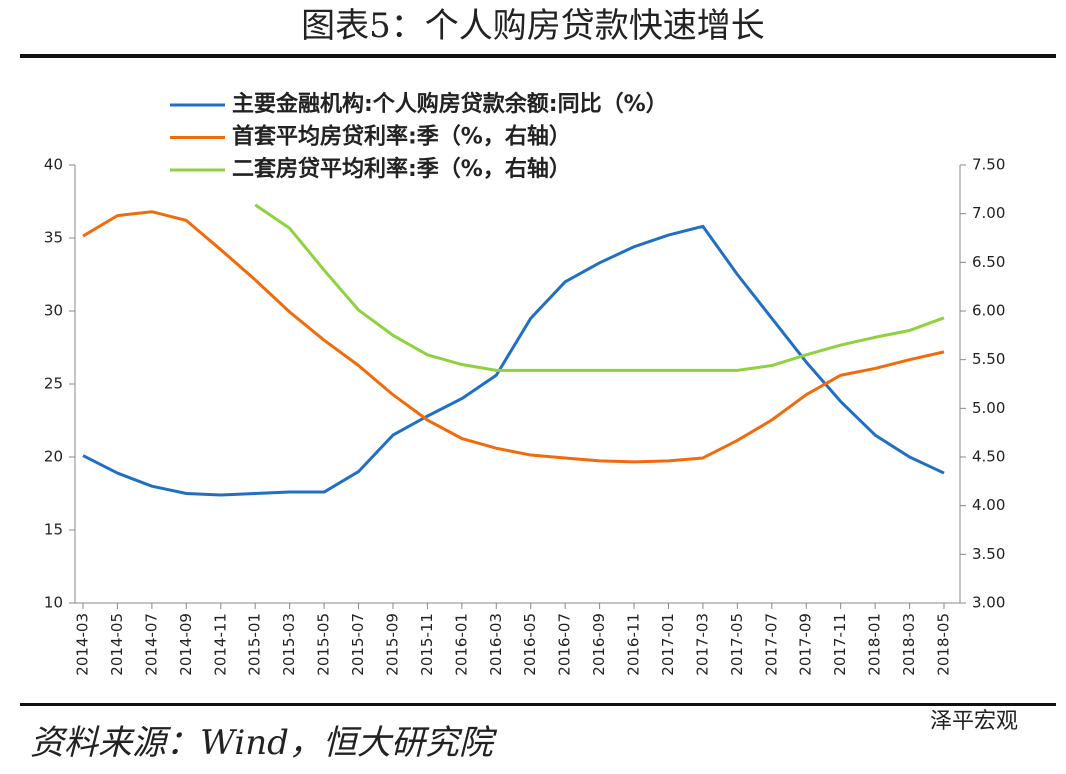 This screenshot has height=774, width=1066. I want to click on x-tick-label: 2017-05, so click(737, 644).